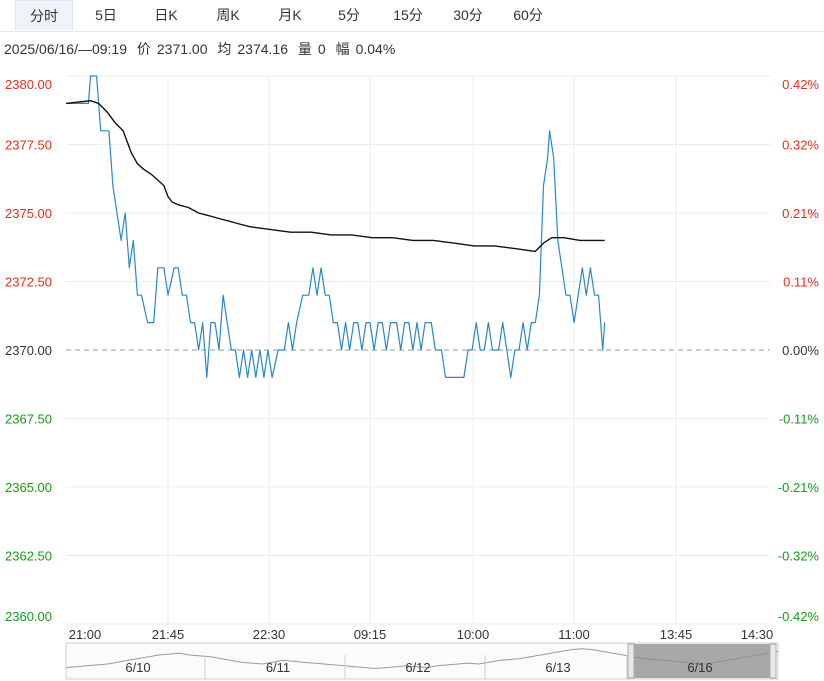 The image size is (824, 681). Describe the element at coordinates (421, 634) in the screenshot. I see `time-axis: 21:00 21:45 22:30 09:15 10:00 11:00 13:45 14:30` at that location.